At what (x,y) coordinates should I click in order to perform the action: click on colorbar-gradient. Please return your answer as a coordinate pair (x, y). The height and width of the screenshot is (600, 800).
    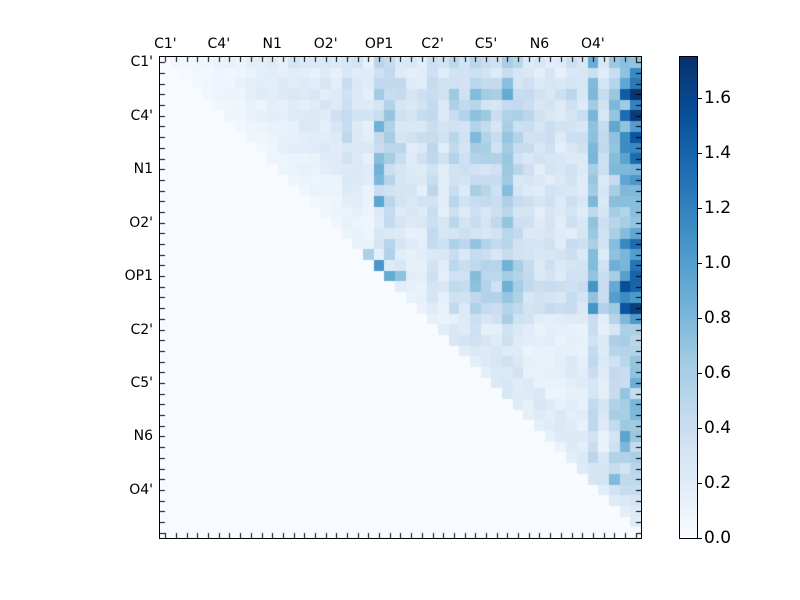
    Looking at the image, I should click on (688, 297).